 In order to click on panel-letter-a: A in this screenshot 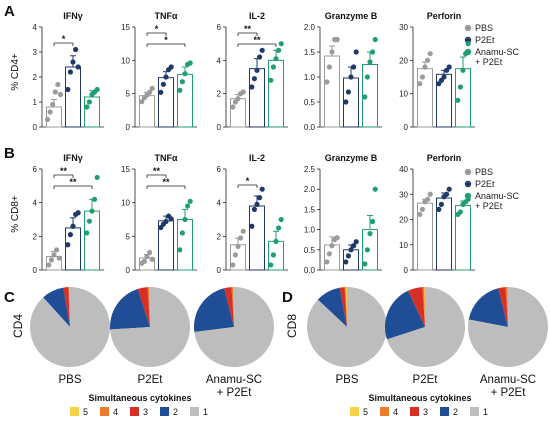, I will do `click(9, 11)`.